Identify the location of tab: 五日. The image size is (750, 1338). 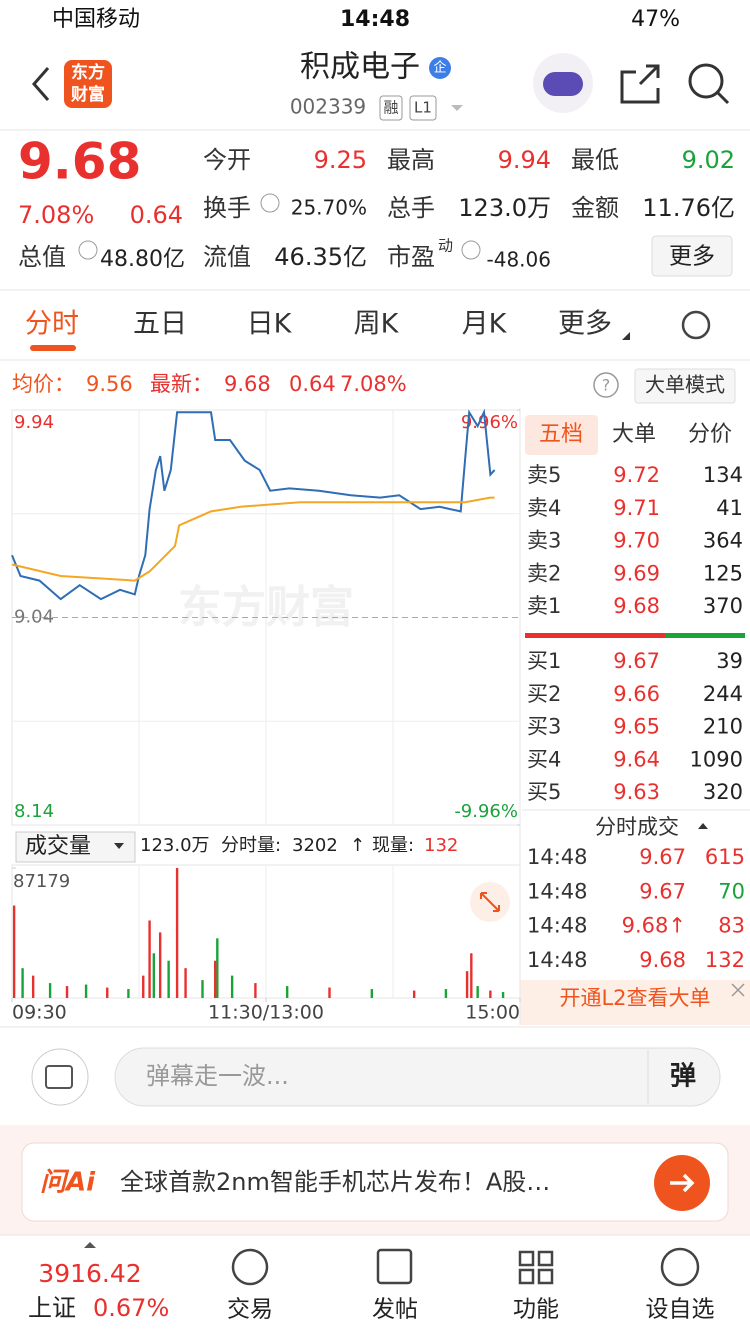
(160, 324).